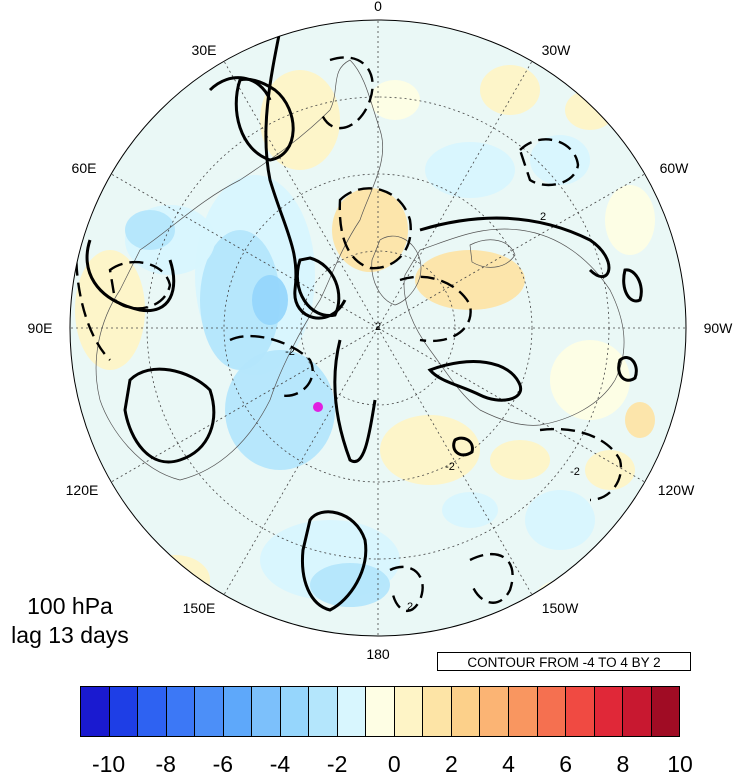 This screenshot has height=779, width=736. What do you see at coordinates (396, 270) in the screenshot?
I see `coastline` at bounding box center [396, 270].